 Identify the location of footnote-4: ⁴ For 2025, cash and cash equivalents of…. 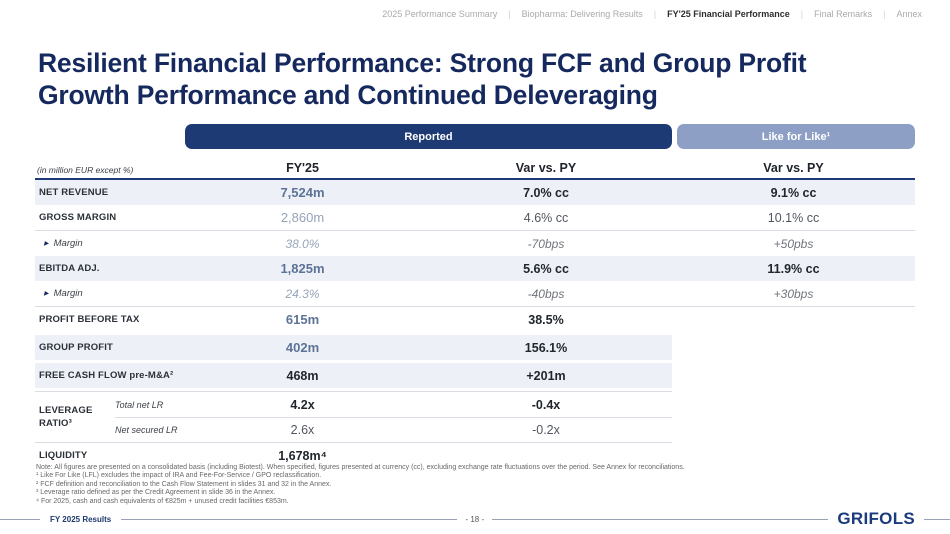
(162, 501).